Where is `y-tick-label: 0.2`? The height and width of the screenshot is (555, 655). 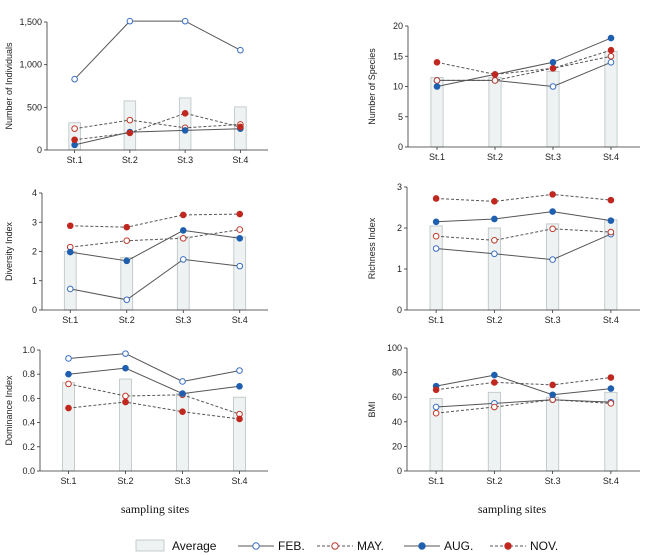
y-tick-label: 0.2 is located at coordinates (28, 447).